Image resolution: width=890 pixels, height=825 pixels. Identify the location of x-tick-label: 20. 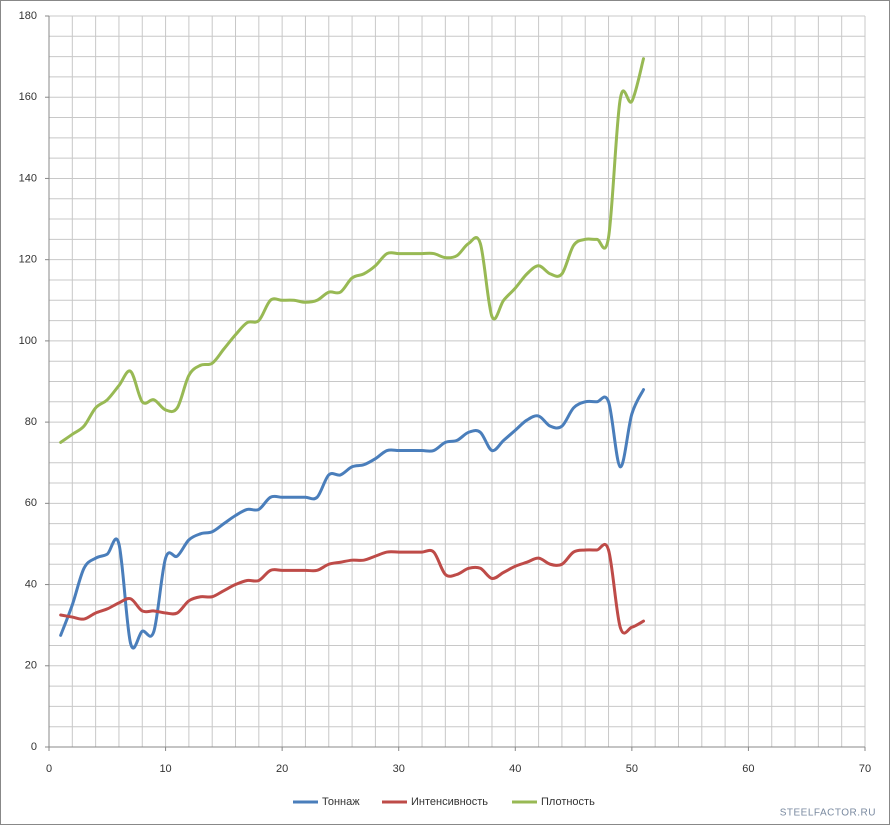
(282, 769).